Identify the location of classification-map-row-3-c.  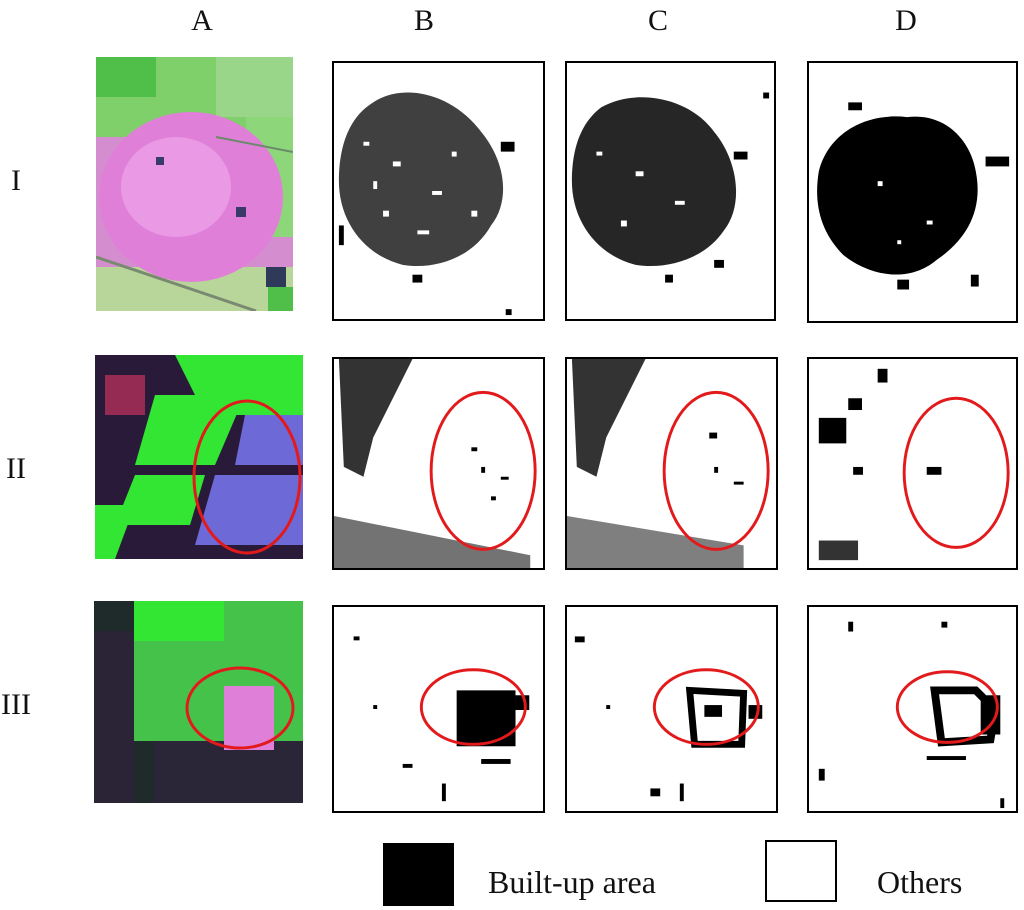
(671, 709).